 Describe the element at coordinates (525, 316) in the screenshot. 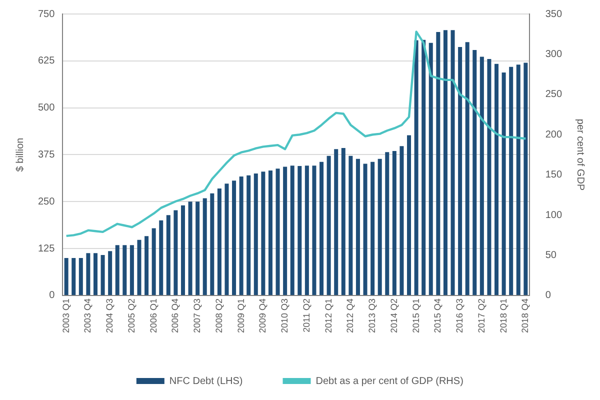

I see `x-tick-label: 2018 Q4` at that location.